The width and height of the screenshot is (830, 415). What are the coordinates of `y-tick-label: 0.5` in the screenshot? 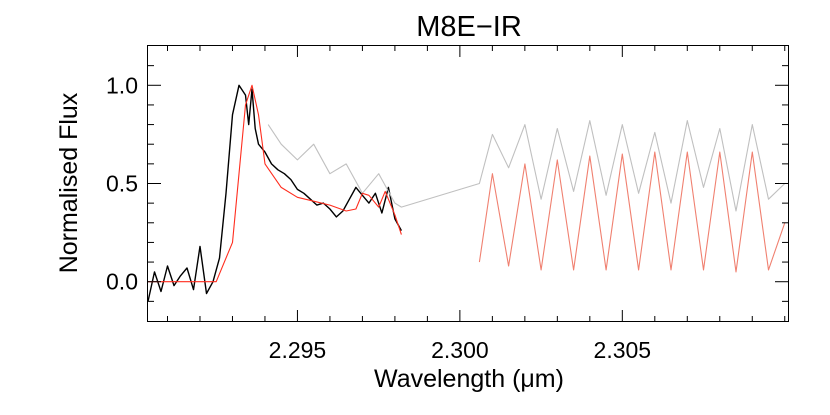 It's located at (122, 184).